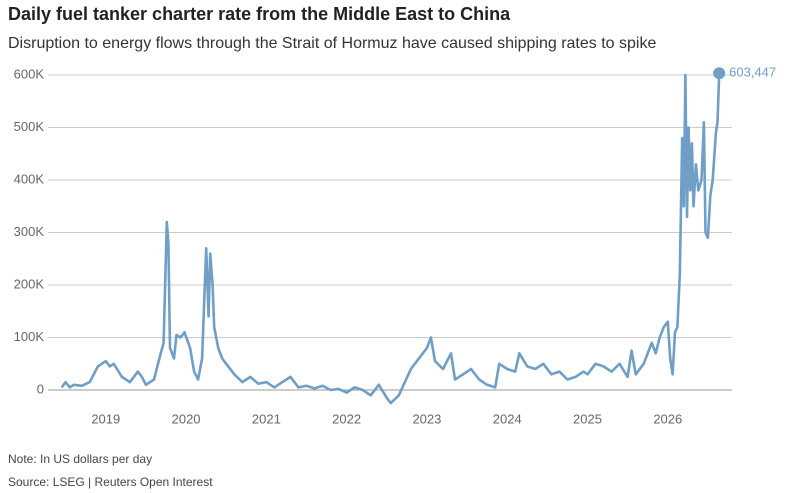  Describe the element at coordinates (29, 178) in the screenshot. I see `y-tick-label: 400K` at that location.